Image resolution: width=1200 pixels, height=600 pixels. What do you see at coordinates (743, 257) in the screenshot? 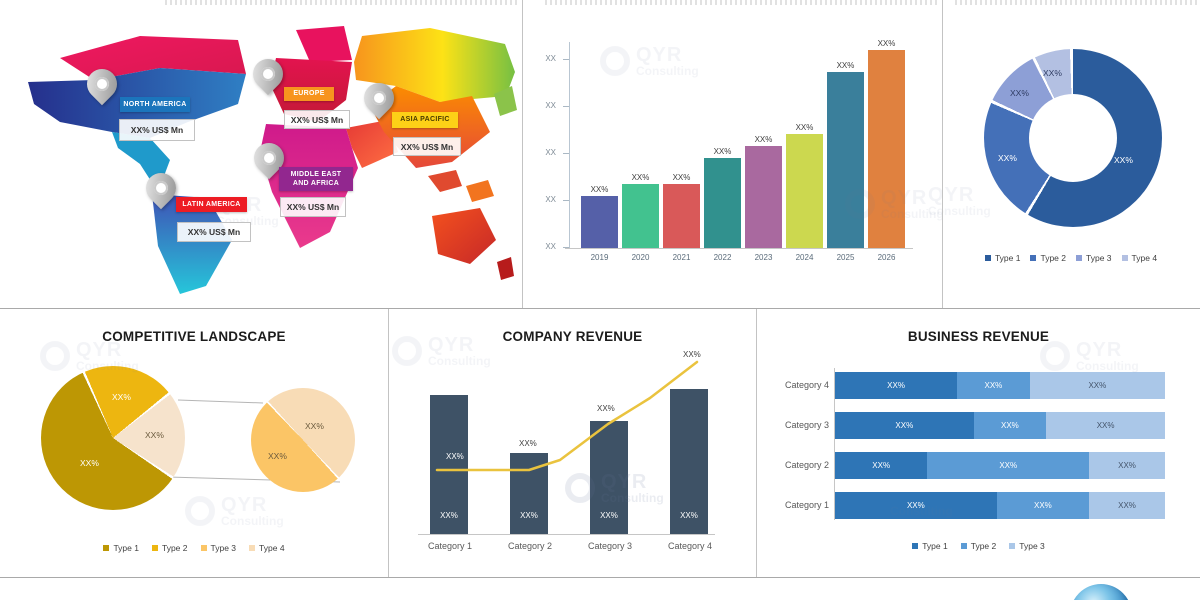
I see `year-axis-labels: 2019 2020 2021 2022 2023 2024 2025 2026` at bounding box center [743, 257].